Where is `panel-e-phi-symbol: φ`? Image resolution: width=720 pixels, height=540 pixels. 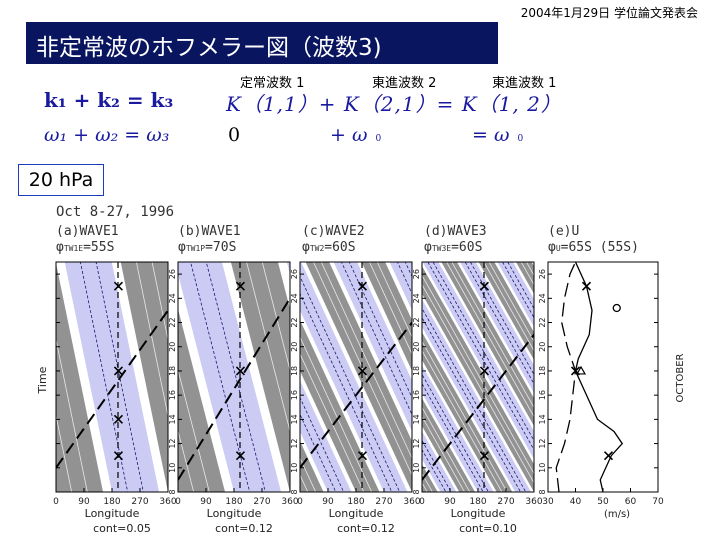
panel-e-phi-symbol: φ is located at coordinates (552, 247).